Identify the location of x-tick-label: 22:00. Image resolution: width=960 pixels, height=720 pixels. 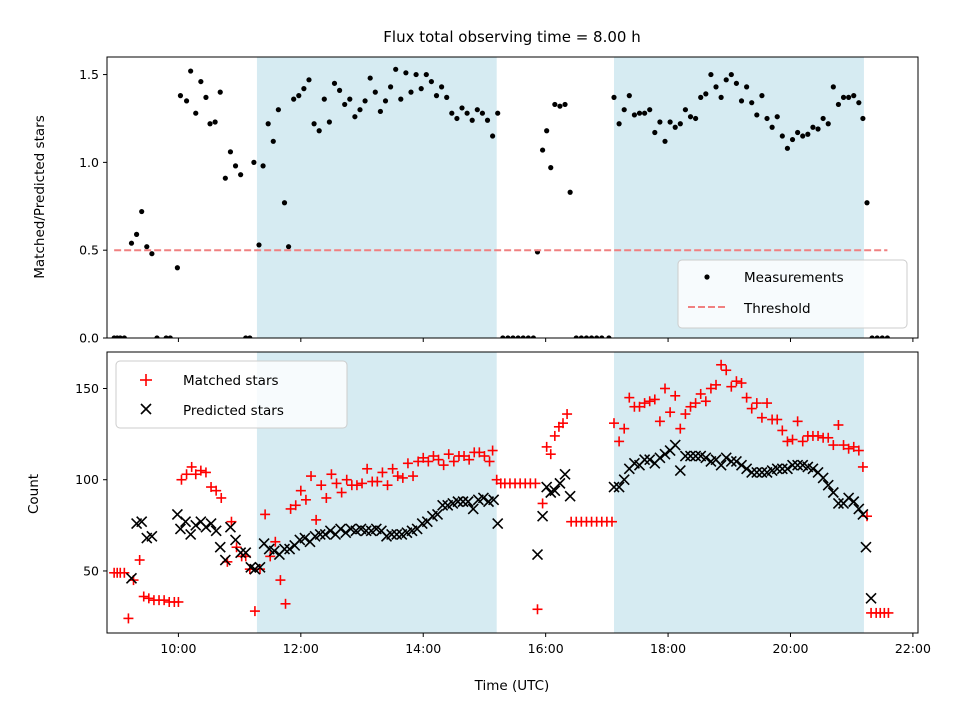
(913, 648).